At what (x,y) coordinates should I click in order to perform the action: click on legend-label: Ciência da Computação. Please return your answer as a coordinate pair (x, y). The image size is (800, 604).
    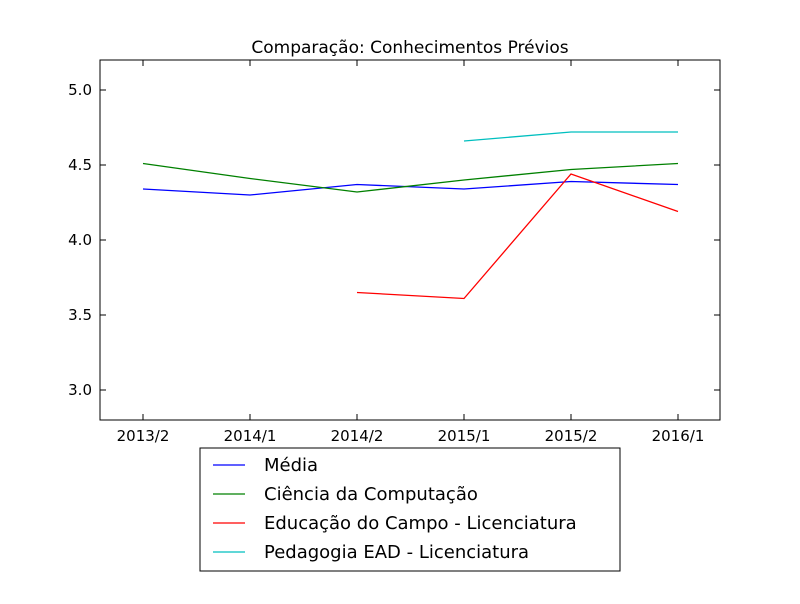
    Looking at the image, I should click on (371, 494).